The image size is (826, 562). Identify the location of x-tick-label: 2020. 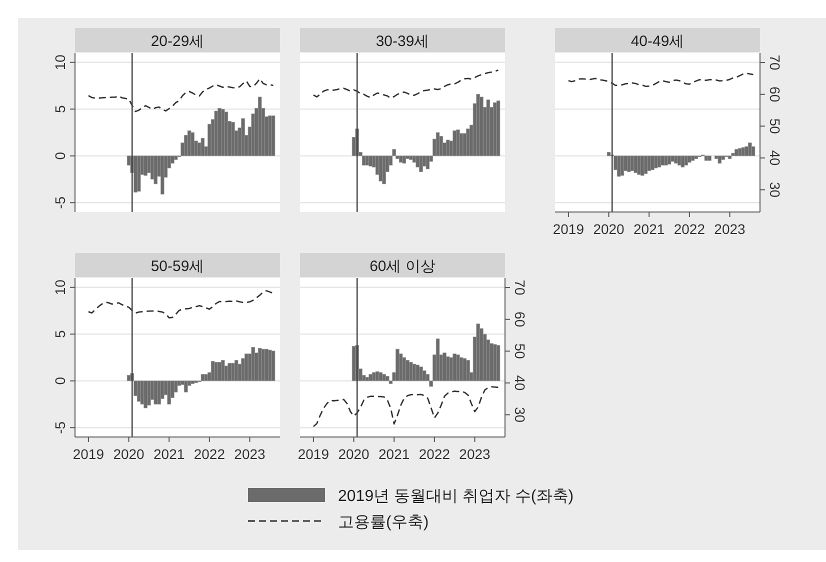
(609, 229).